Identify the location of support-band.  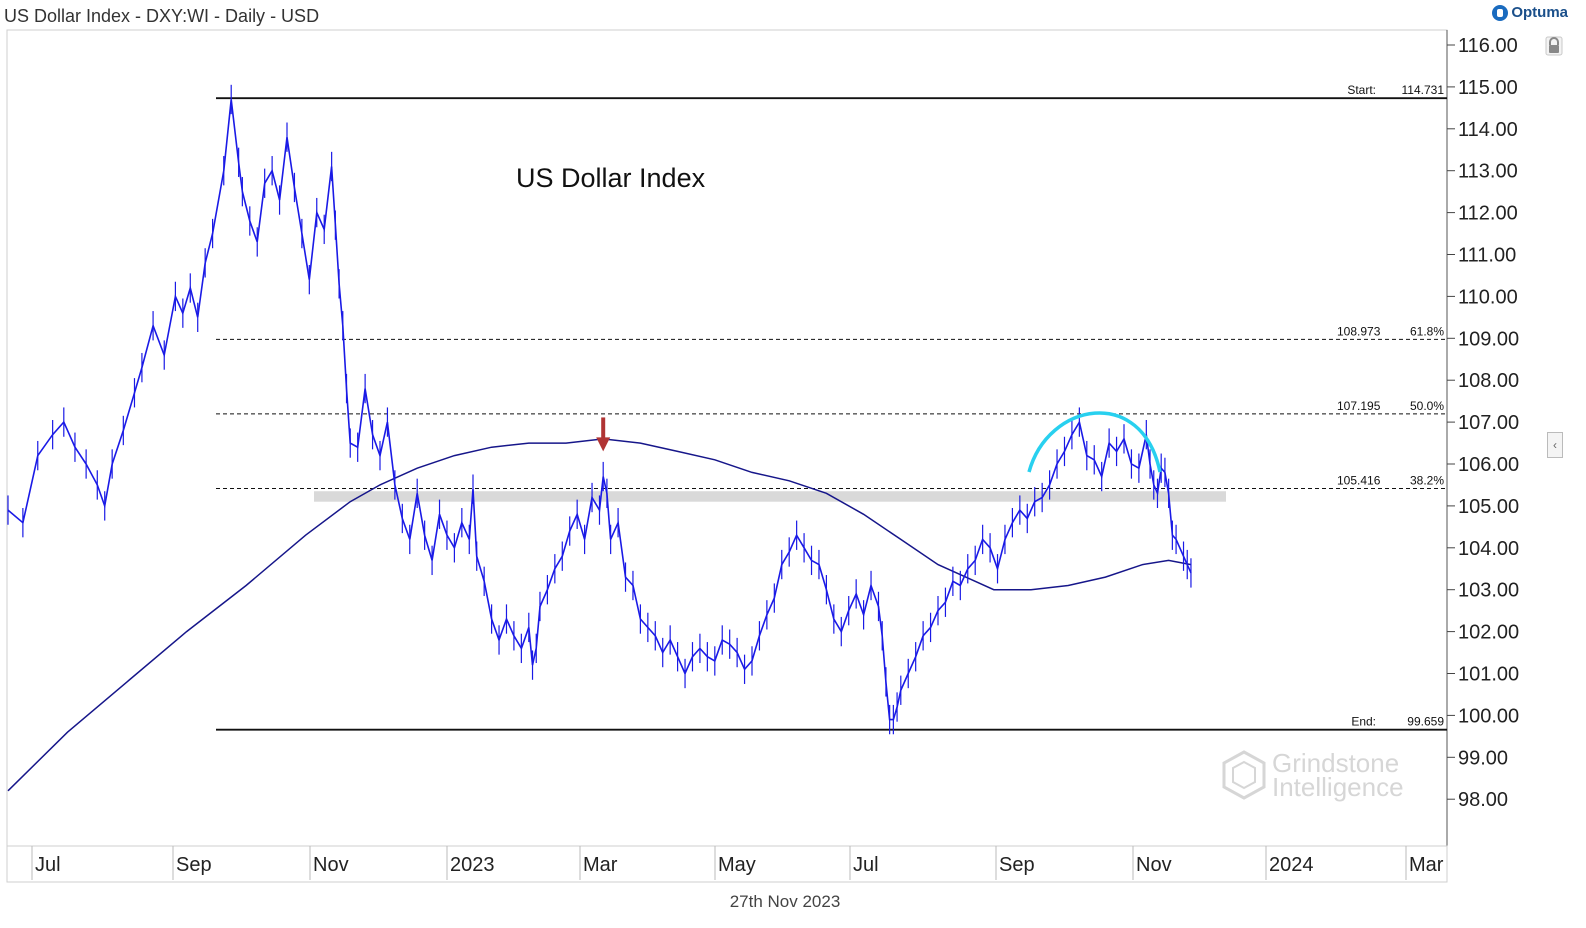
(770, 496).